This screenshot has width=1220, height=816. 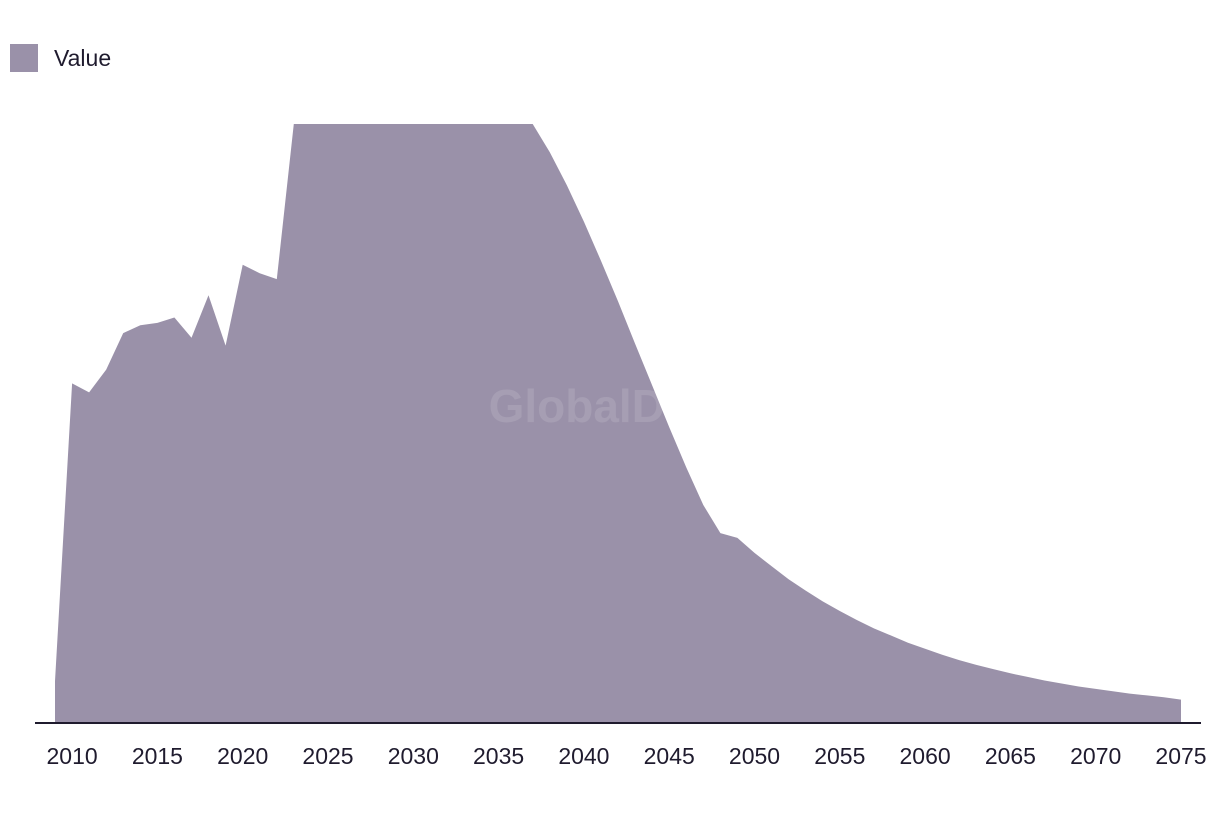 I want to click on x-tick-label: 2020, so click(x=242, y=756).